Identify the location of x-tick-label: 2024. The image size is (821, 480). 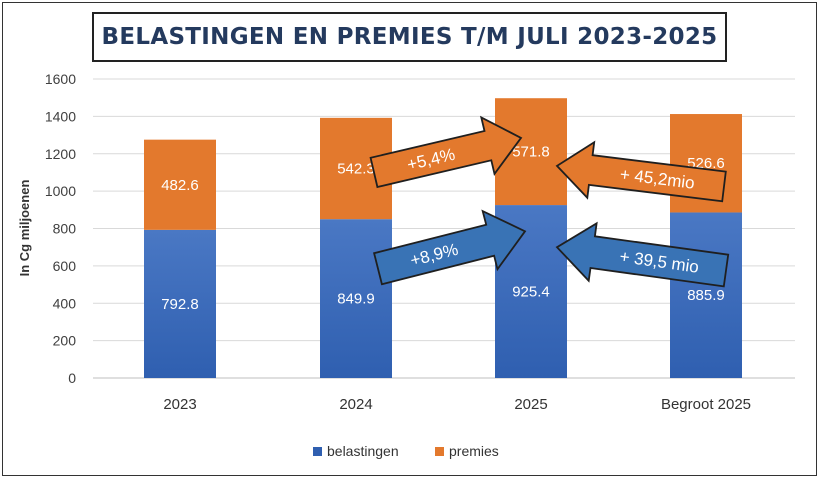
(355, 404).